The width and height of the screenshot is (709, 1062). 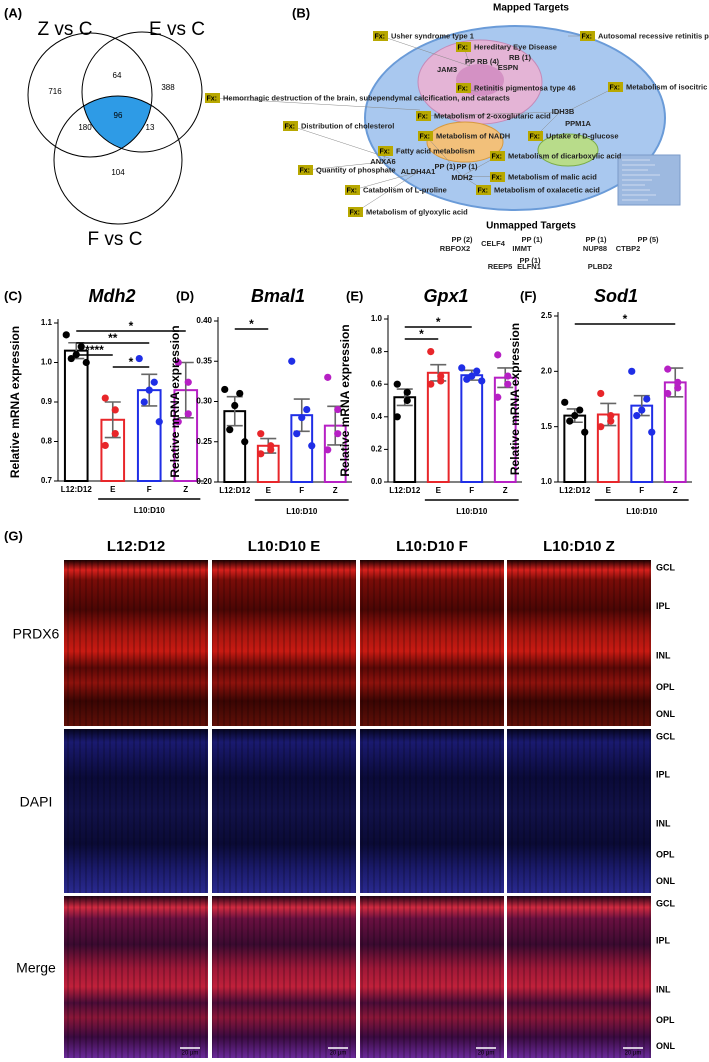 What do you see at coordinates (55, 91) in the screenshot?
I see `region-count: 716` at bounding box center [55, 91].